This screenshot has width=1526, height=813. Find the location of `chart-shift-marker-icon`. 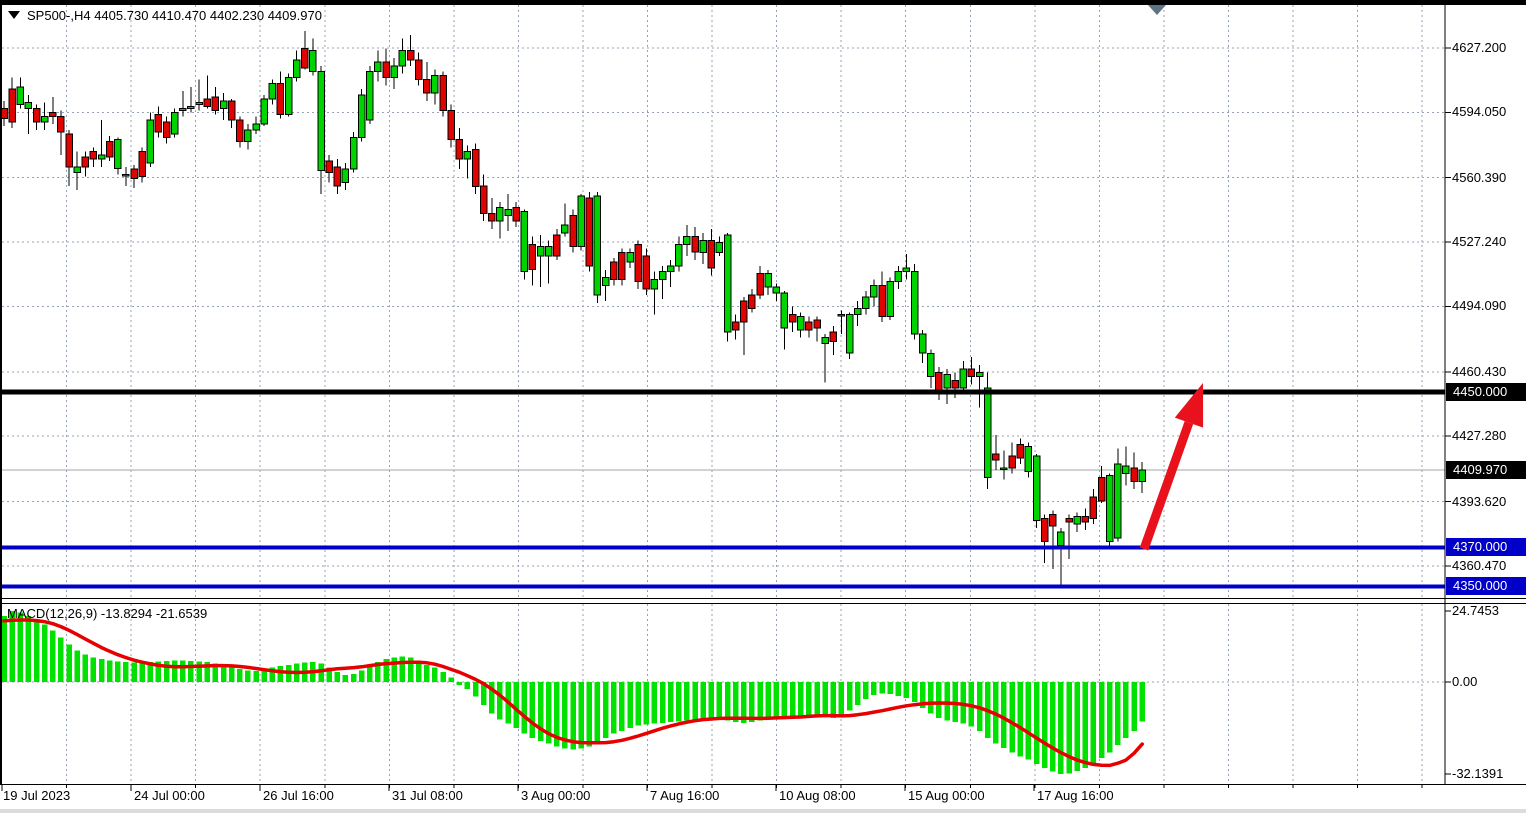

chart-shift-marker-icon is located at coordinates (1157, 10).